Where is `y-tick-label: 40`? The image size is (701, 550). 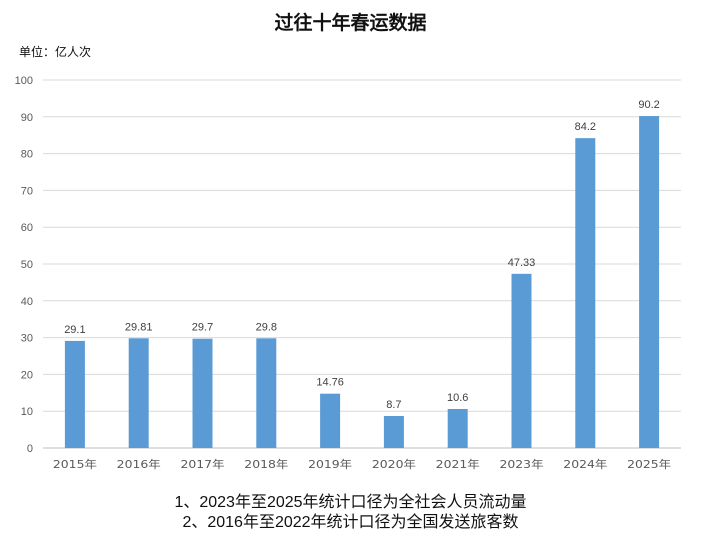
y-tick-label: 40 is located at coordinates (27, 302).